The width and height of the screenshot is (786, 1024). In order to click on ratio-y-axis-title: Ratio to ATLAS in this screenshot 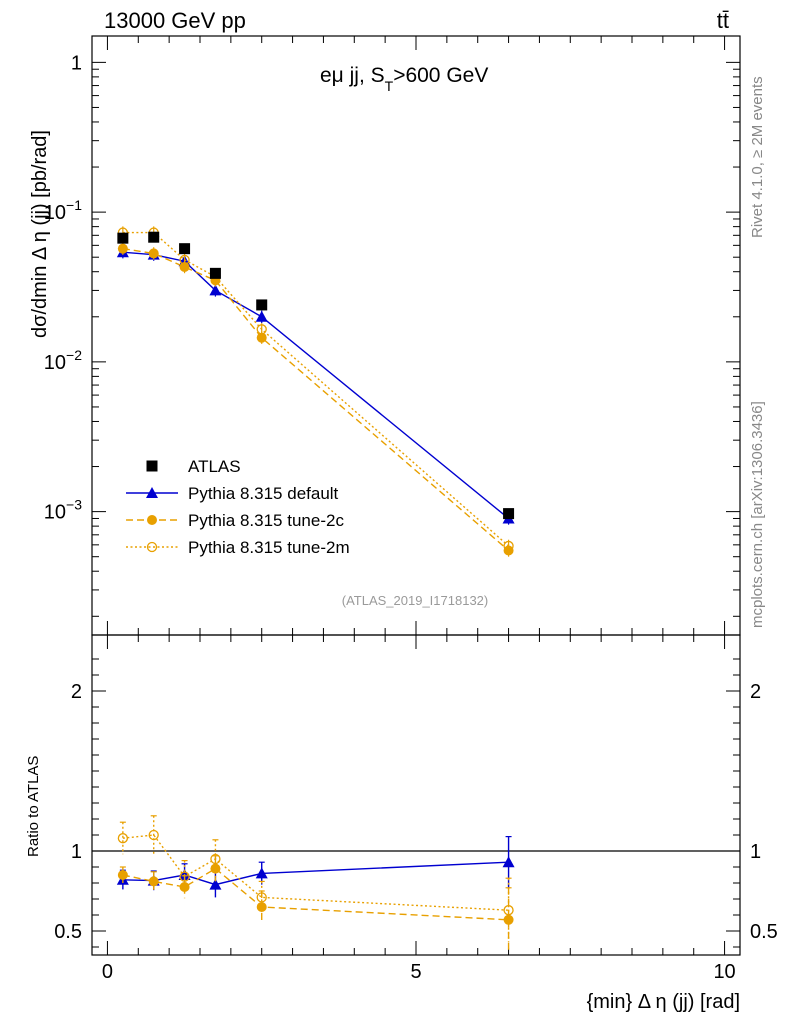, I will do `click(33, 806)`.